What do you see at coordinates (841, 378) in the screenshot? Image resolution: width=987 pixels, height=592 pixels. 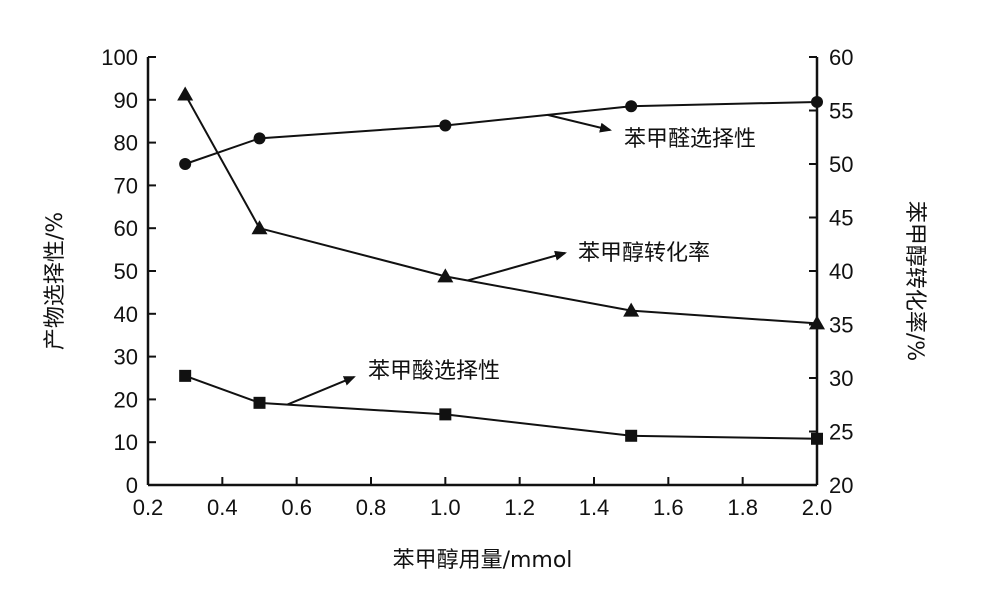 I see `right-y-tick-label: 30` at bounding box center [841, 378].